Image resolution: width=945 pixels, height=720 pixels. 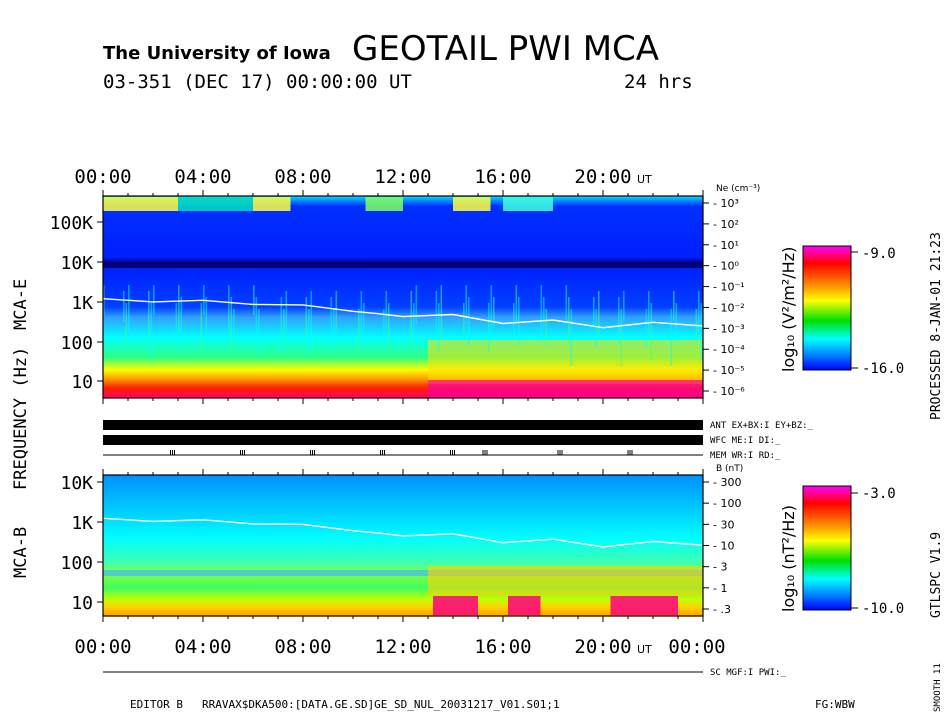 What do you see at coordinates (82, 382) in the screenshot?
I see `y-tick-label: 10` at bounding box center [82, 382].